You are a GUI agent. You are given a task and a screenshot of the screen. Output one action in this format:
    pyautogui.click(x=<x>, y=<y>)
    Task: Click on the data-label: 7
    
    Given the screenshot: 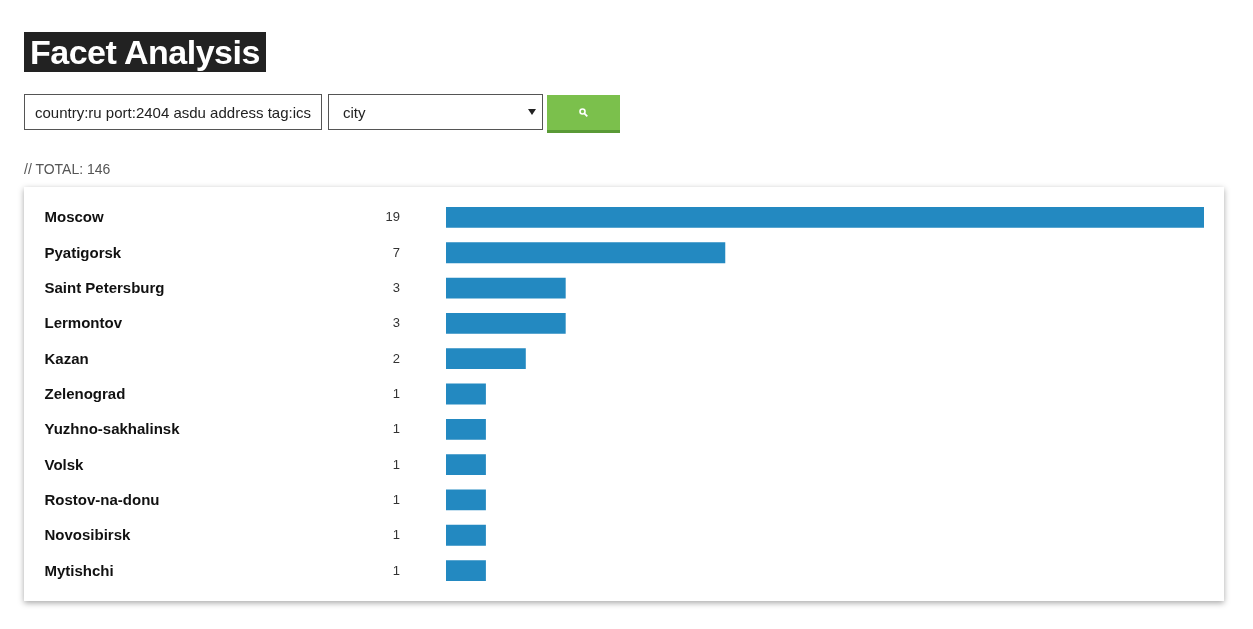 What is the action you would take?
    pyautogui.click(x=396, y=252)
    